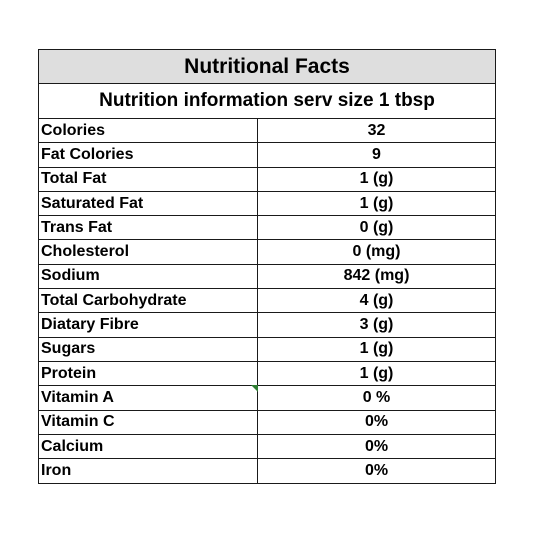  Describe the element at coordinates (376, 227) in the screenshot. I see `row-value: 0 (g)` at that location.